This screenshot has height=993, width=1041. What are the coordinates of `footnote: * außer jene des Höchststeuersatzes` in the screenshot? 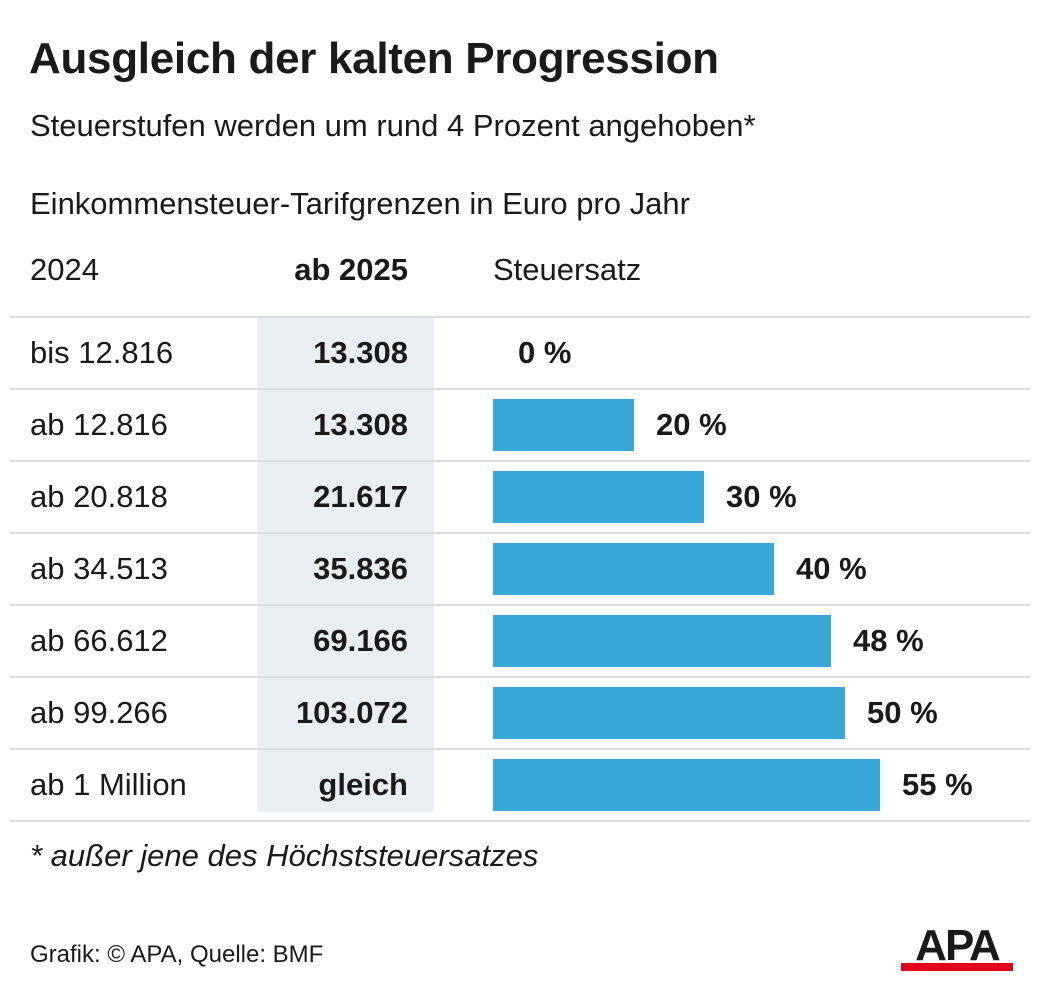 It's located at (284, 855).